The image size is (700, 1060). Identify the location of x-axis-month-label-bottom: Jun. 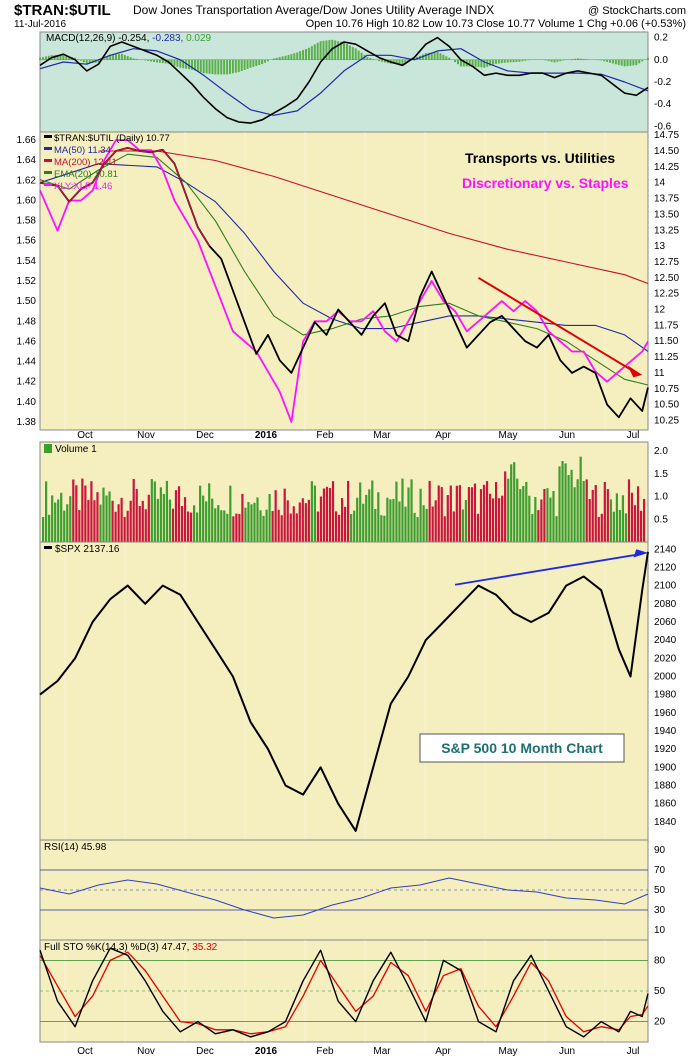
(567, 1051).